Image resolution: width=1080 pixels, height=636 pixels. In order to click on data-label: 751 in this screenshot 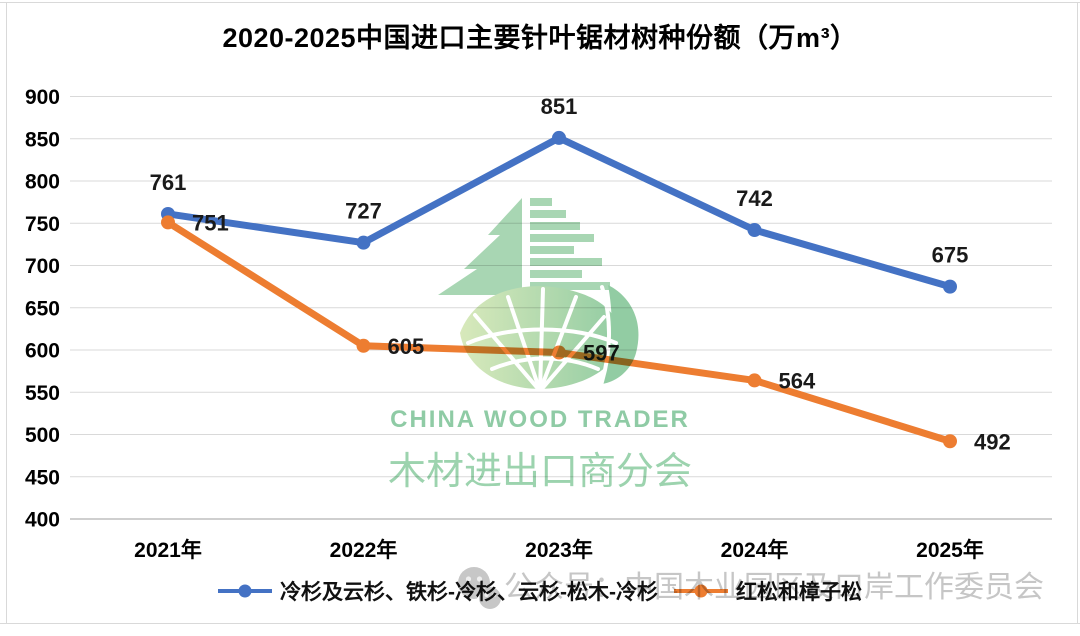, I will do `click(210, 222)`.